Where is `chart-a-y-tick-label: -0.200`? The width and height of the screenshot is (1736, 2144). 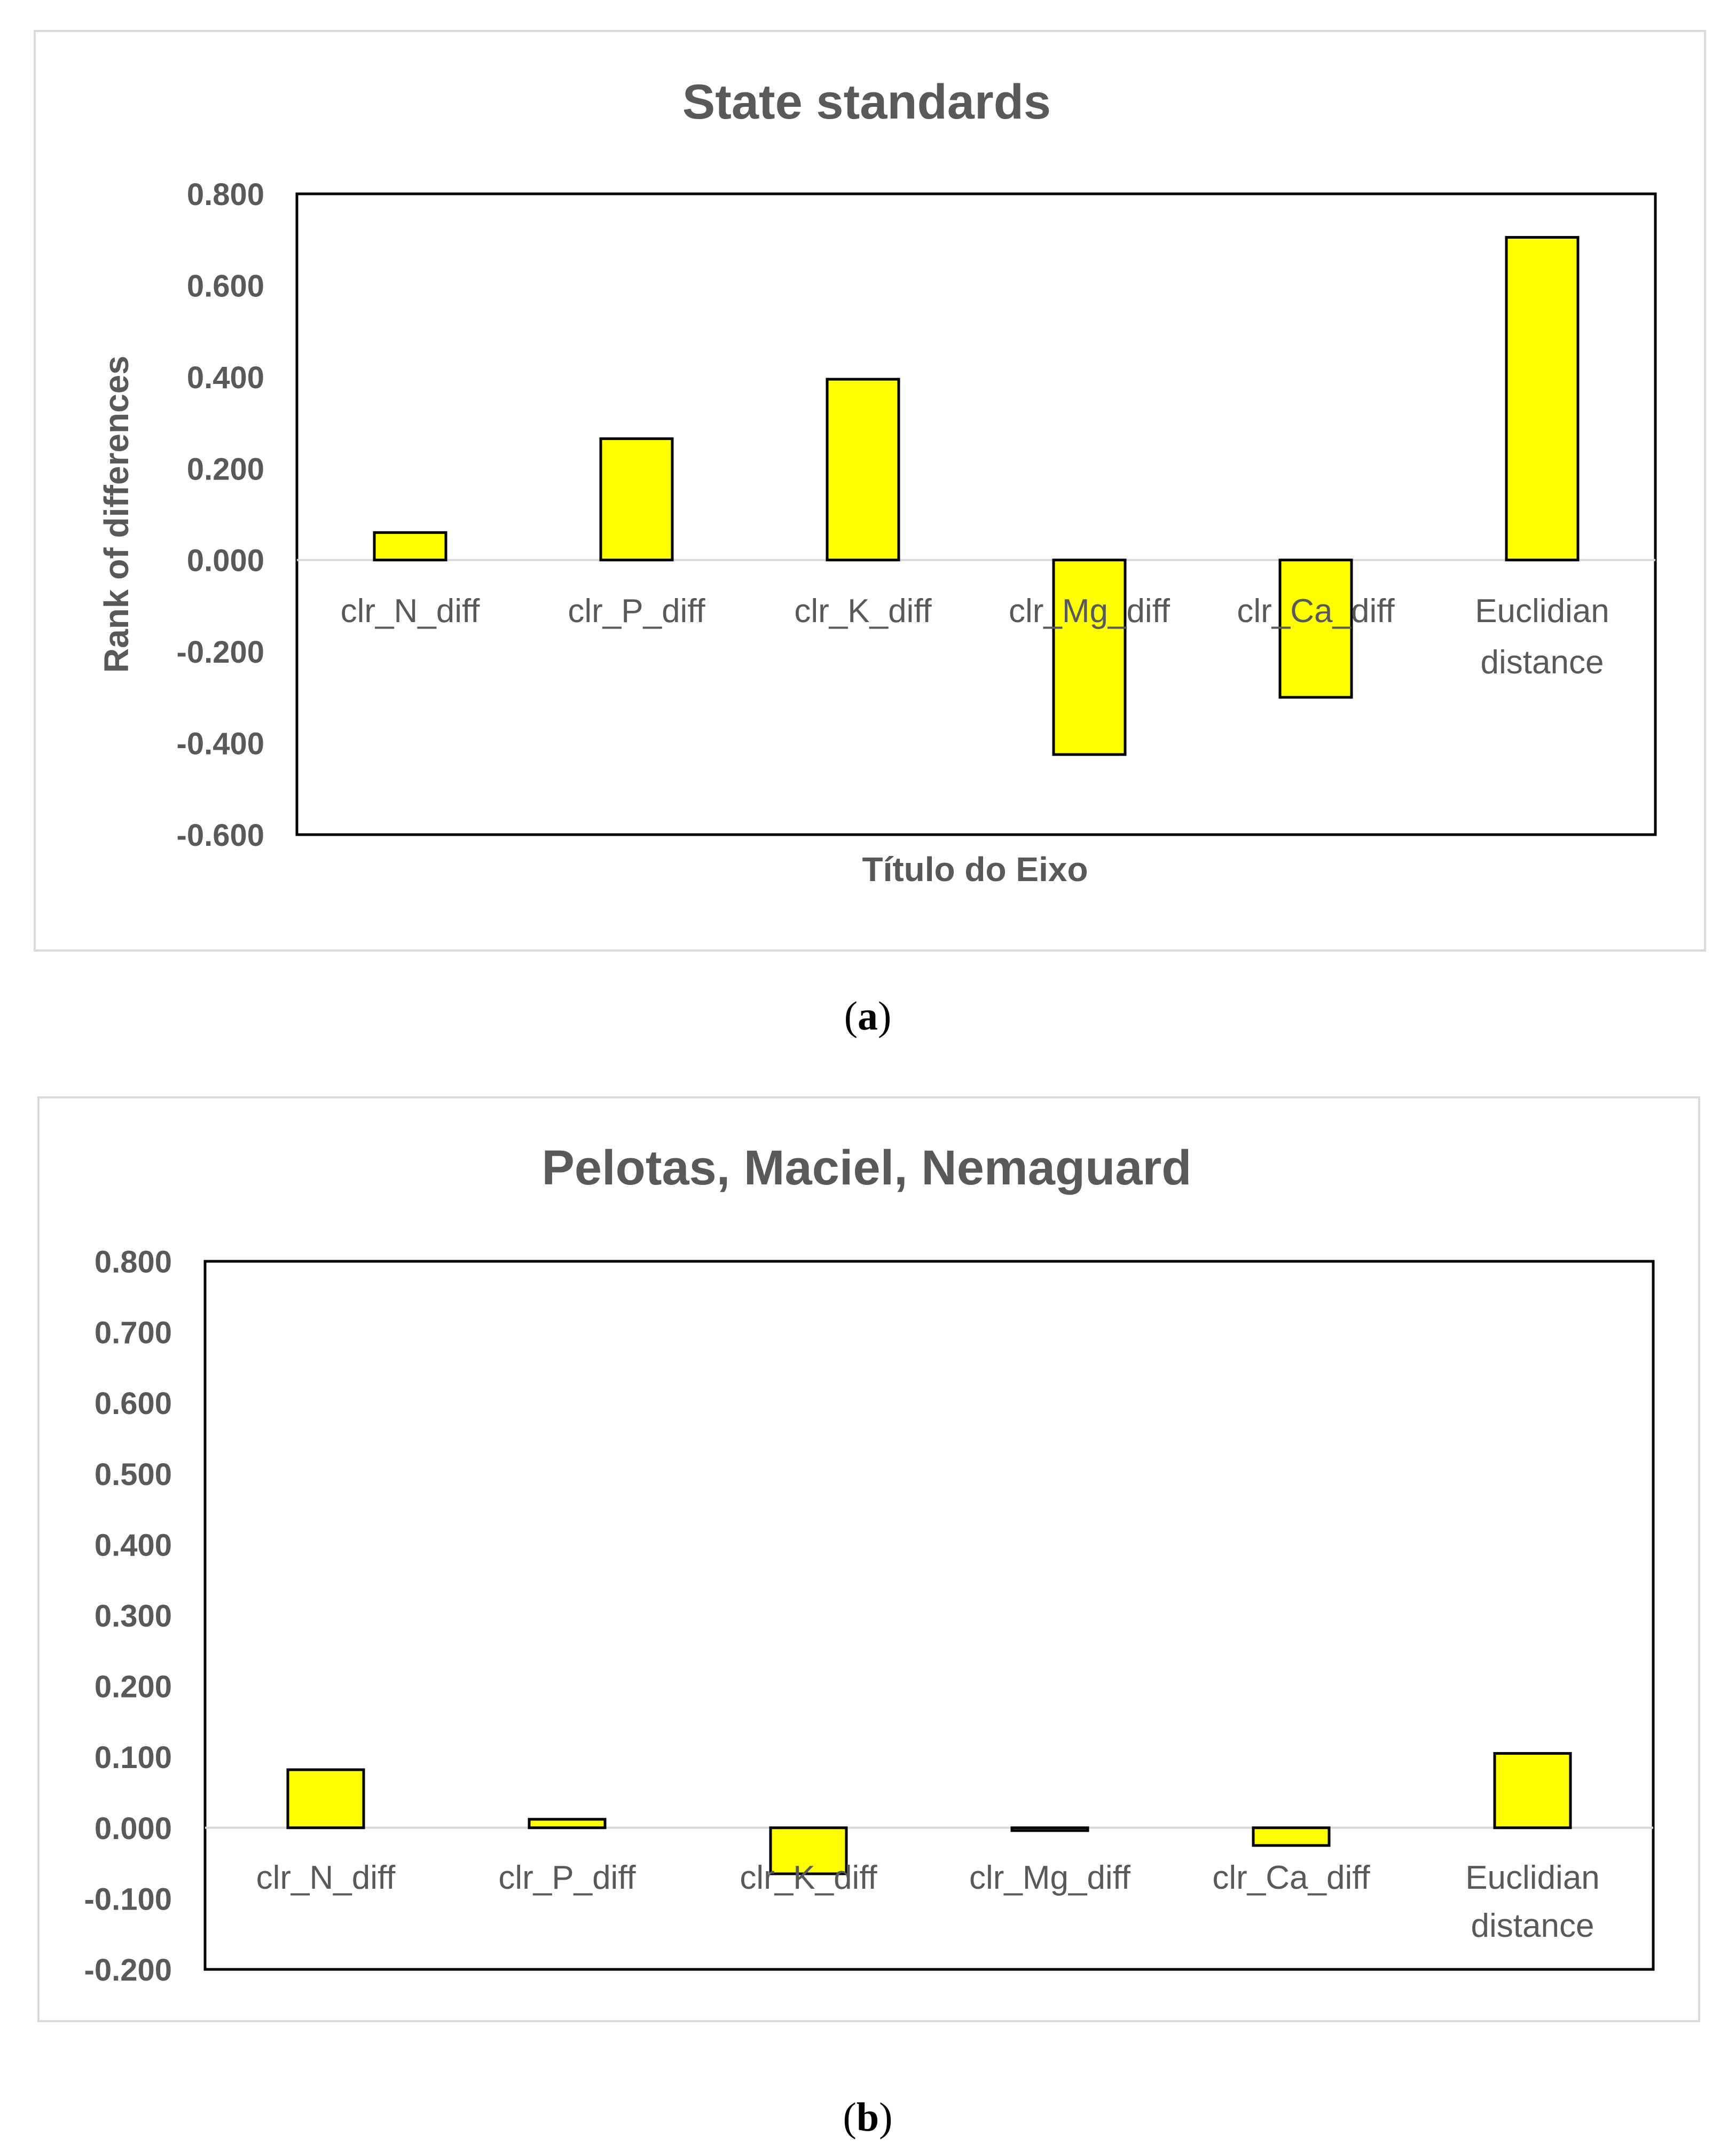 chart-a-y-tick-label: -0.200 is located at coordinates (220, 652).